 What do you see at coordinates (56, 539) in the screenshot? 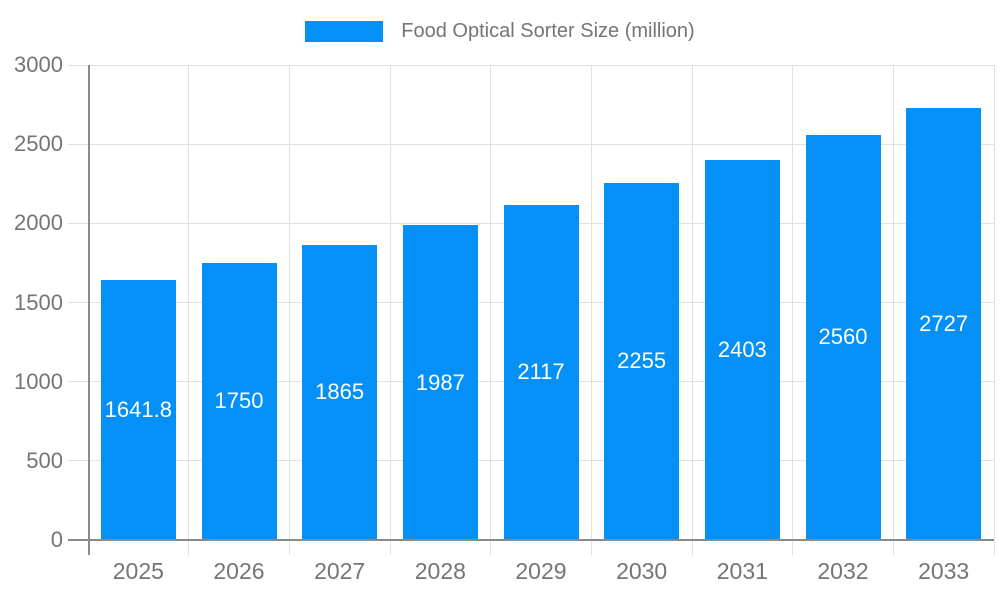
I see `y-tick-label: 0` at bounding box center [56, 539].